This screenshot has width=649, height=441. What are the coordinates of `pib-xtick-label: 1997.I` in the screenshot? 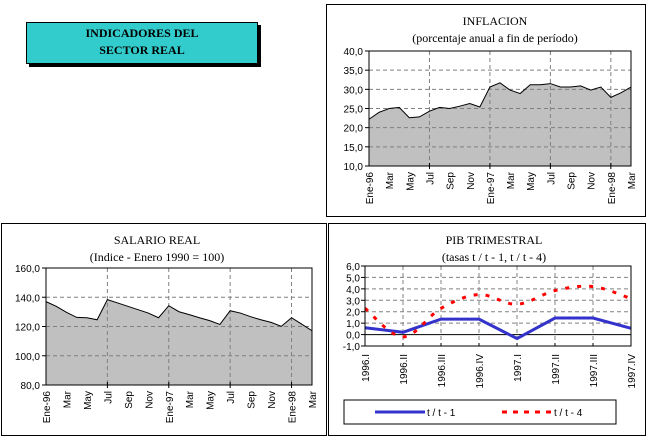 It's located at (518, 368).